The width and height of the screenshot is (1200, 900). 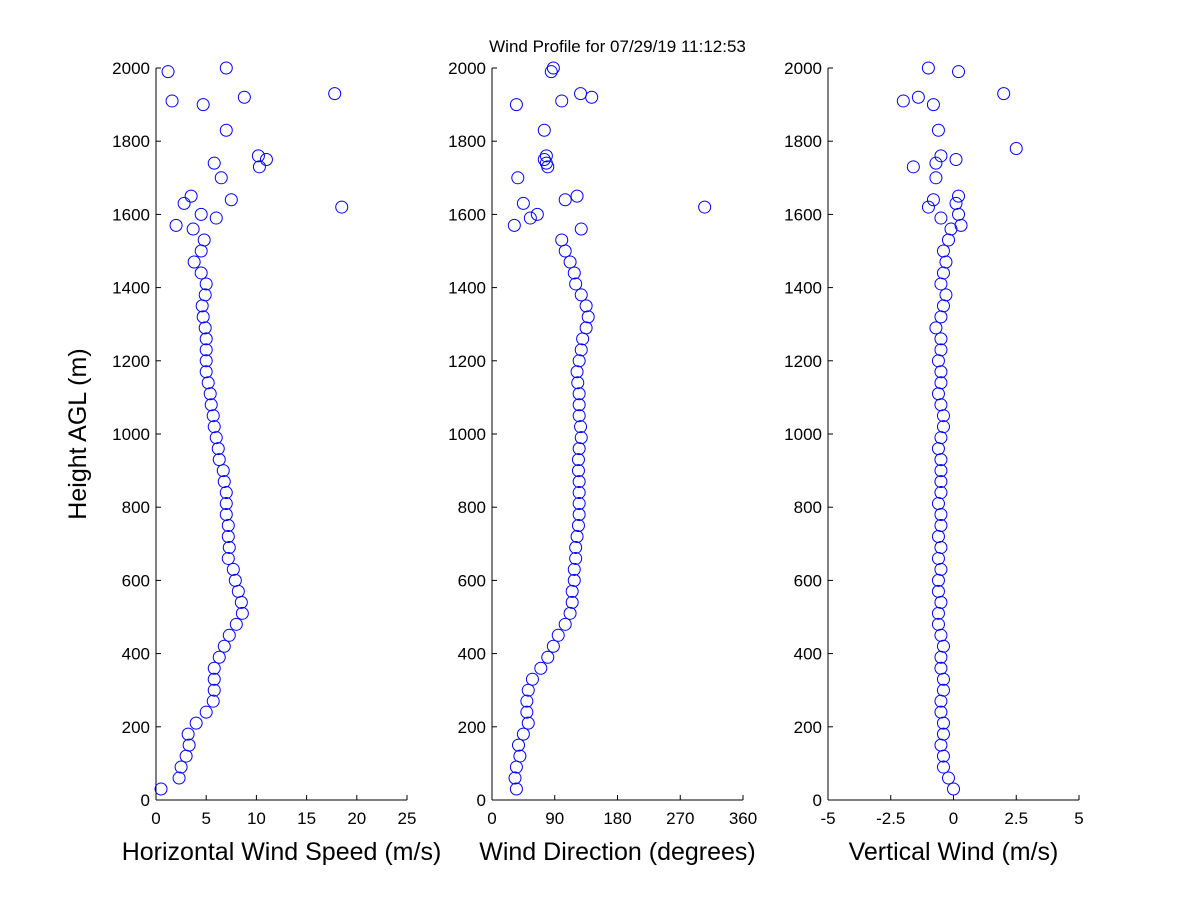 What do you see at coordinates (554, 818) in the screenshot?
I see `x-tick-label: 90` at bounding box center [554, 818].